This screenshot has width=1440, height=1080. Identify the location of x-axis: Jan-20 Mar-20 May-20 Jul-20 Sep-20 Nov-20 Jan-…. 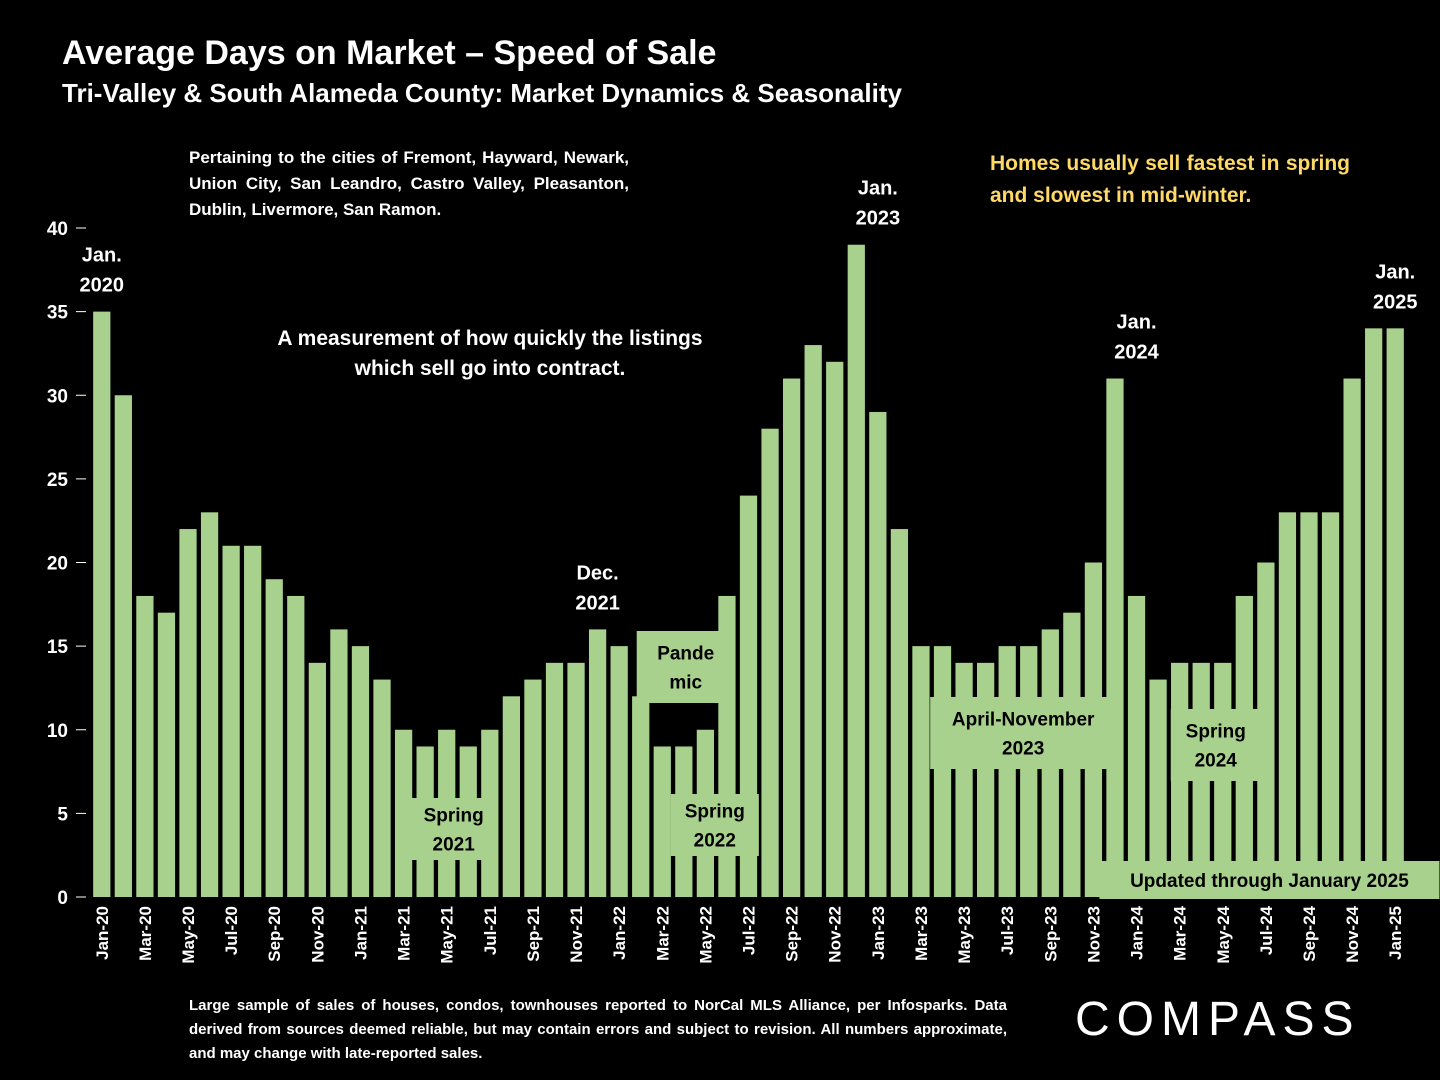
(749, 934).